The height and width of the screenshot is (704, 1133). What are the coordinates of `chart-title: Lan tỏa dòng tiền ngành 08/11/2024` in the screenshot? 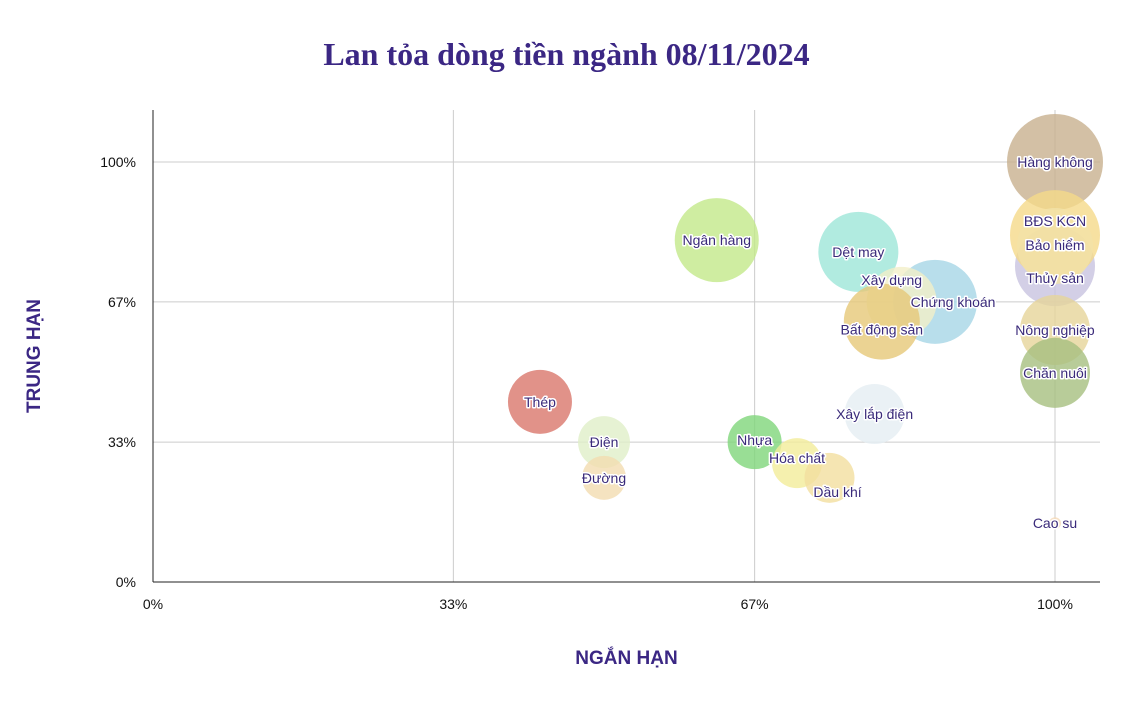 It's located at (566, 54).